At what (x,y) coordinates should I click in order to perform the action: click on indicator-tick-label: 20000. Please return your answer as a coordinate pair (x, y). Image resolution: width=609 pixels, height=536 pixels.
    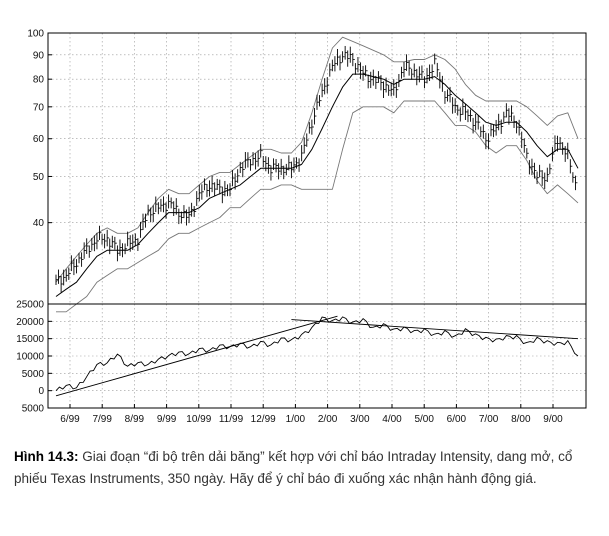
    Looking at the image, I should click on (30, 322).